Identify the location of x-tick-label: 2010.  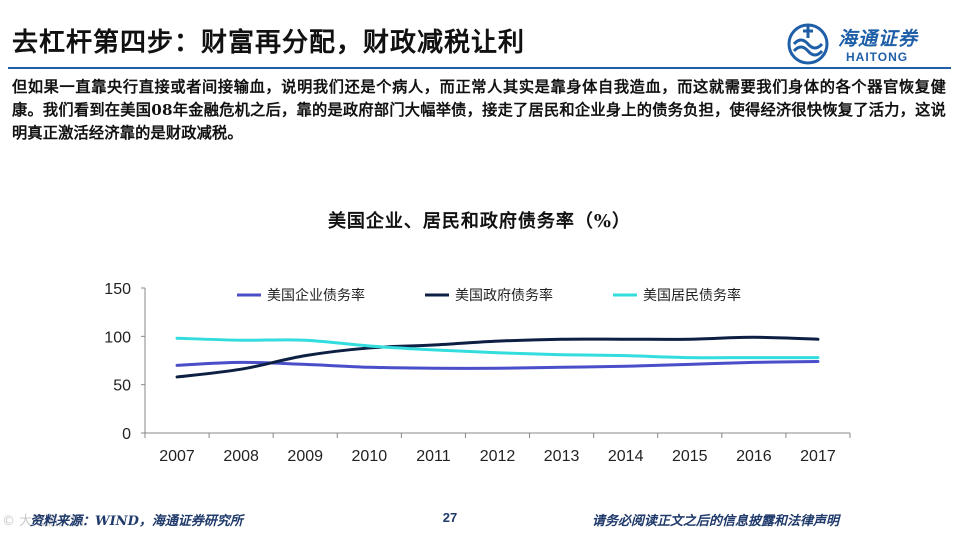
(370, 456).